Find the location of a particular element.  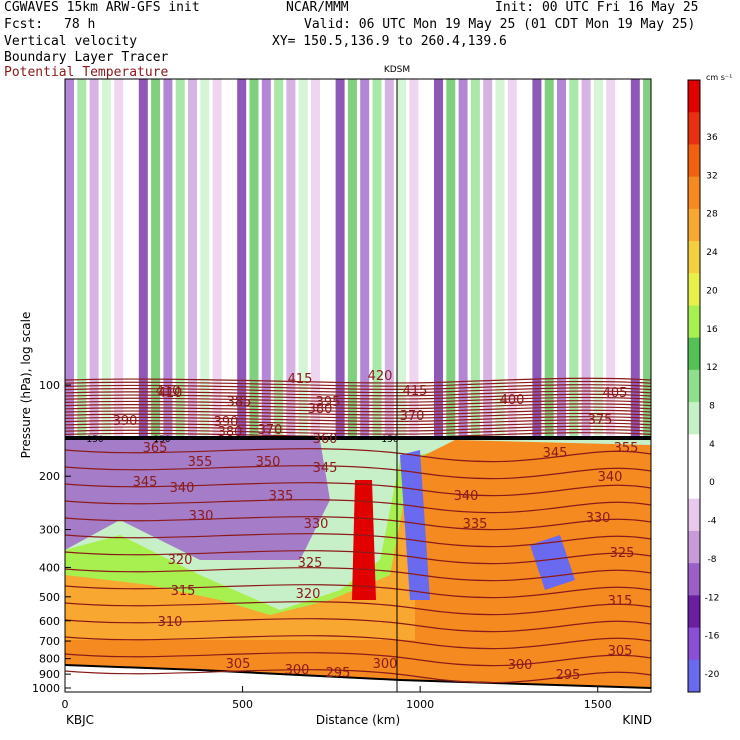

forecast-label: Fcst: is located at coordinates (24, 24).